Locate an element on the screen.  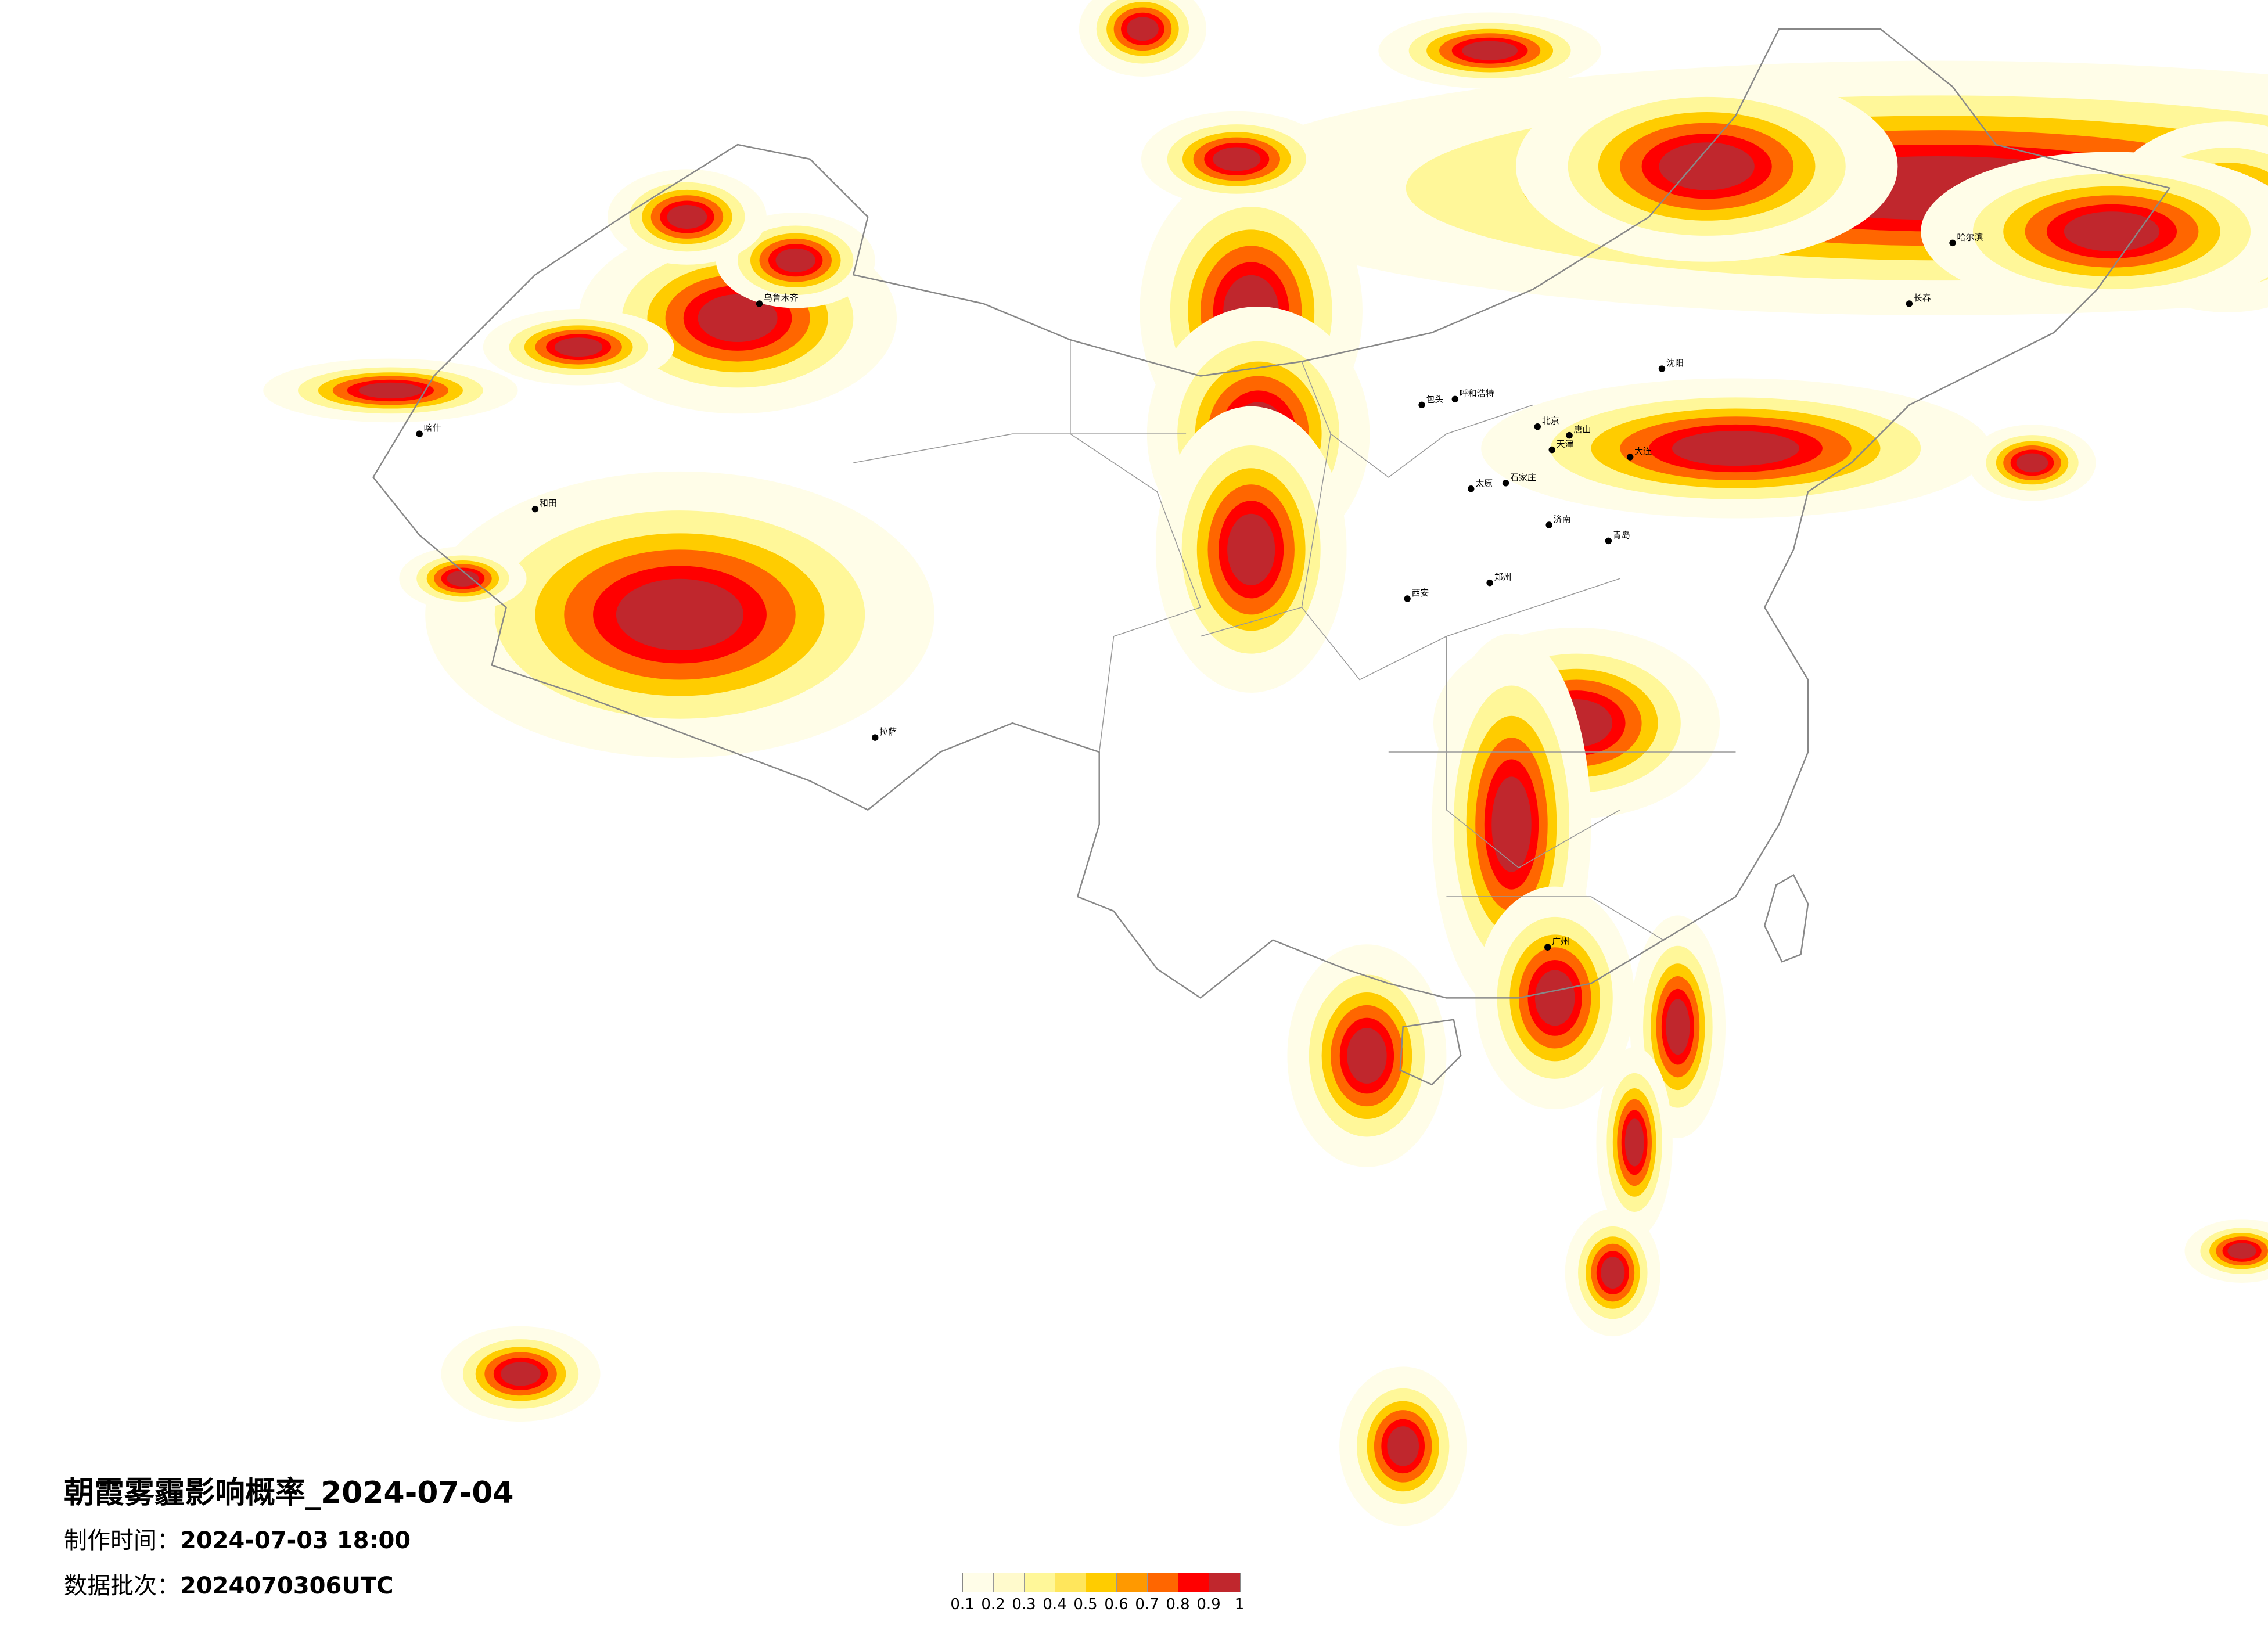
city-label: 石家庄 is located at coordinates (1523, 477).